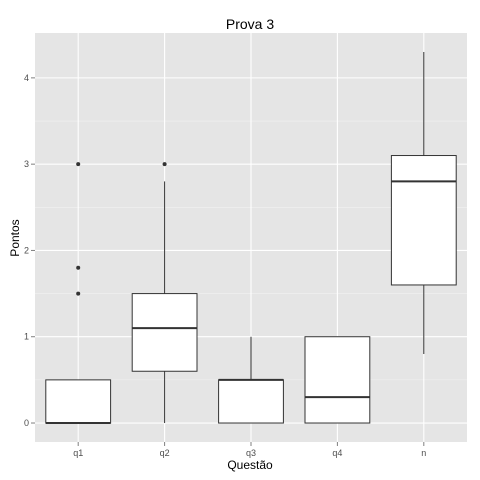 The image size is (480, 480). Describe the element at coordinates (250, 24) in the screenshot. I see `chart-title: Prova 3` at that location.